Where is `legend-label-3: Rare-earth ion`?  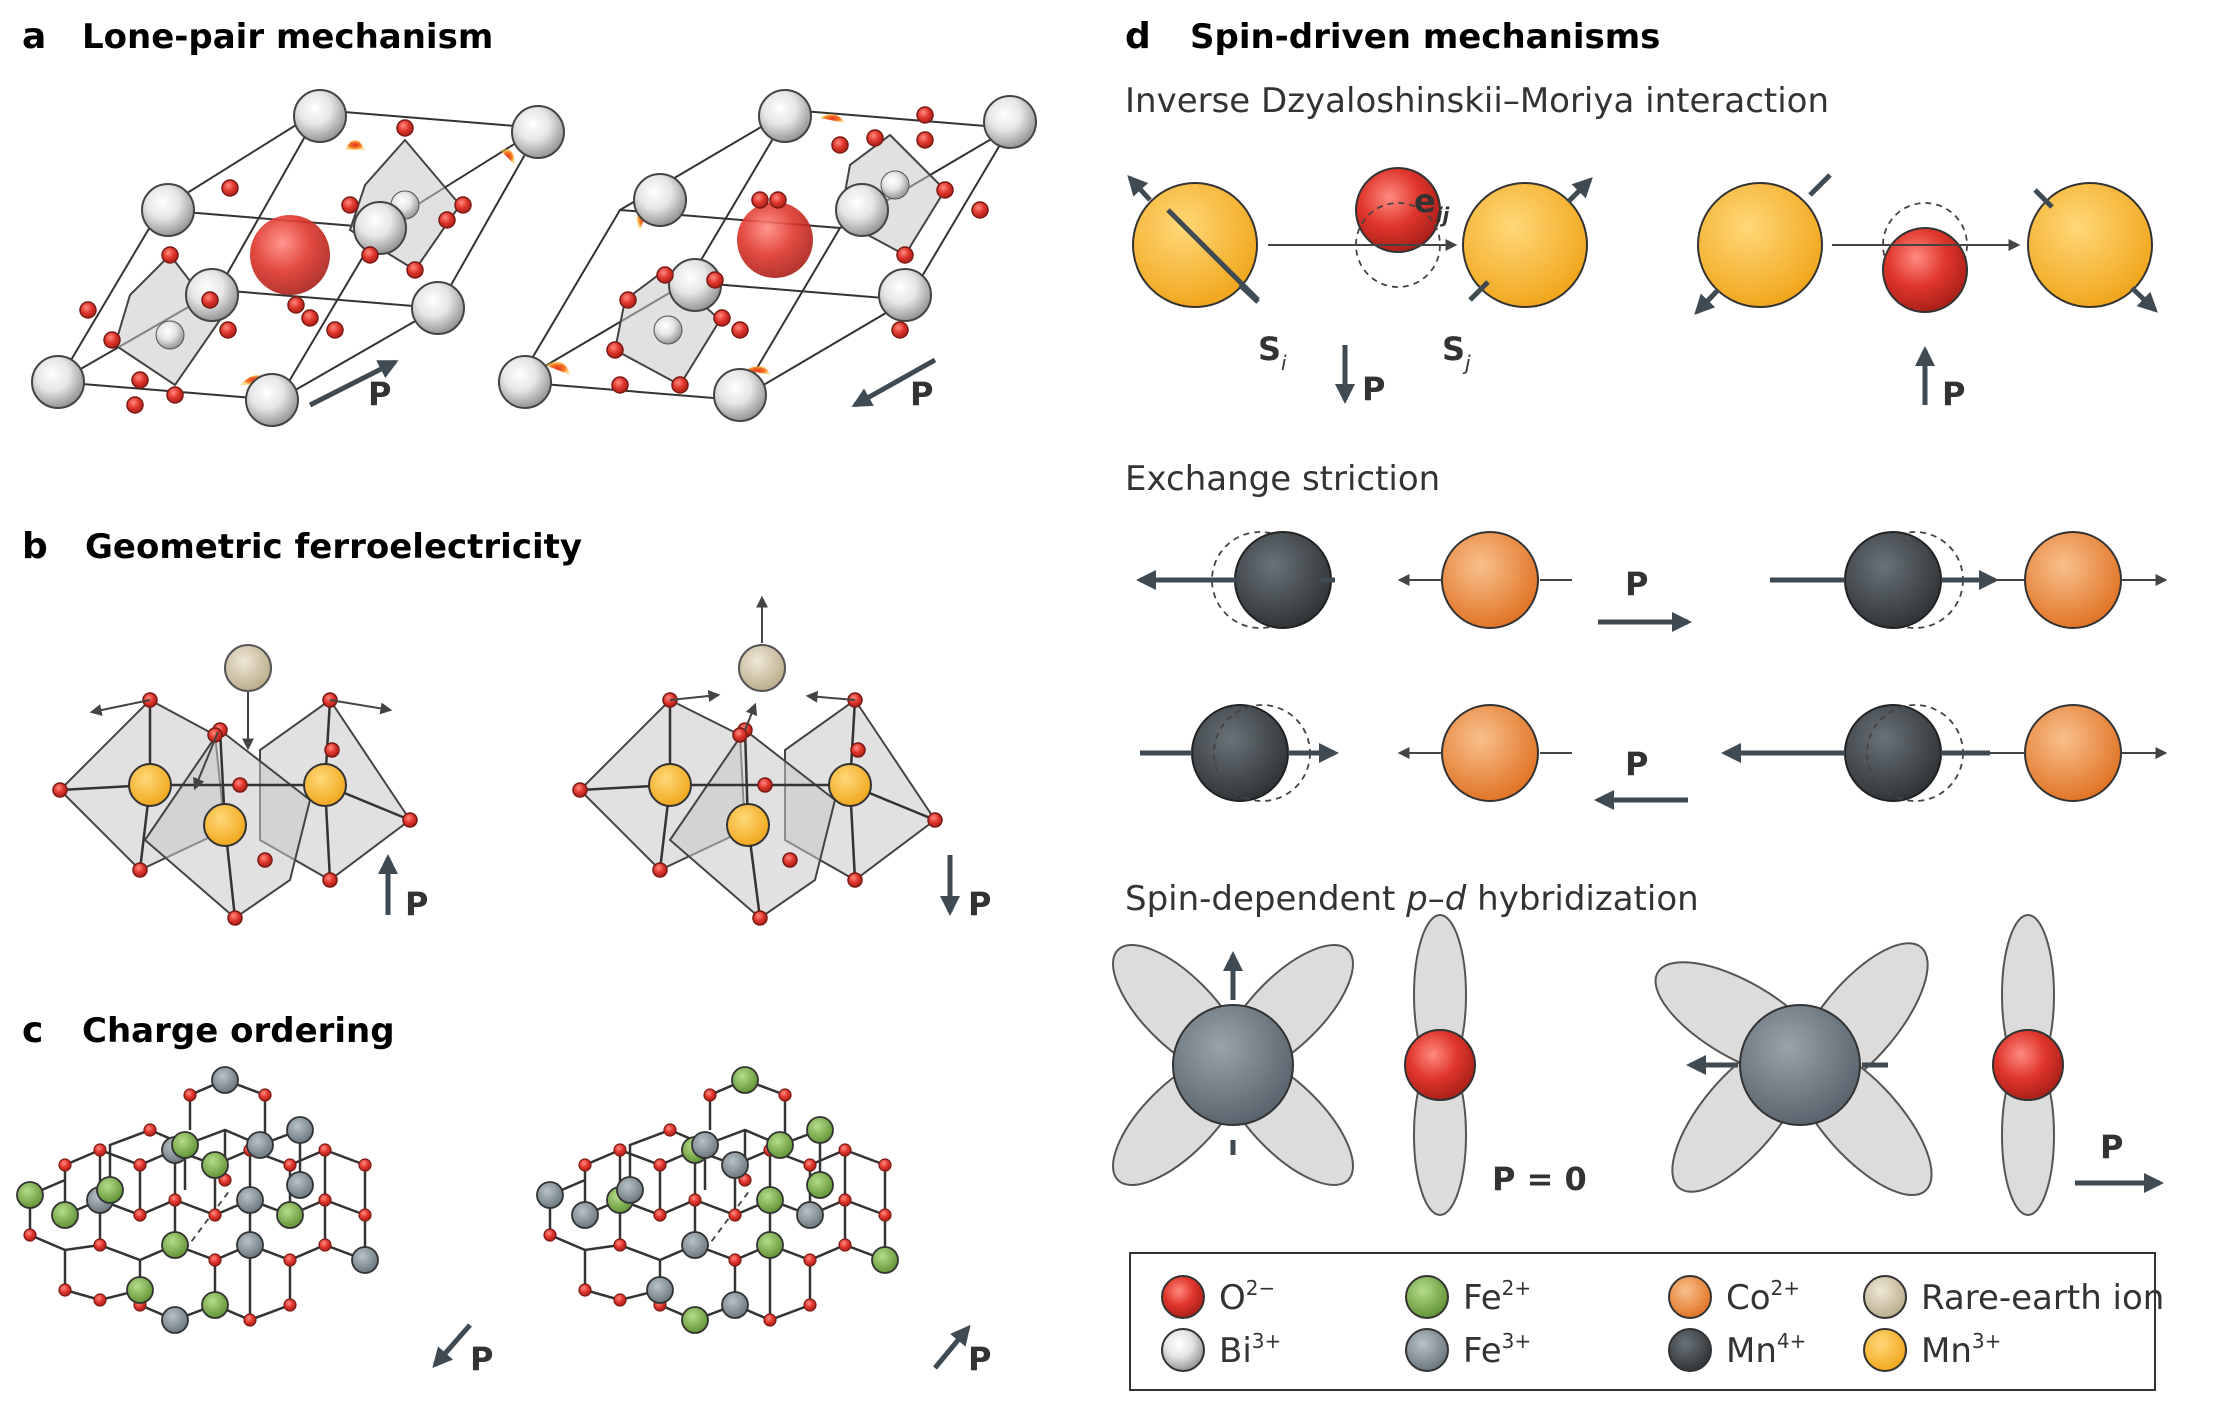 legend-label-3: Rare-earth ion is located at coordinates (2042, 1298).